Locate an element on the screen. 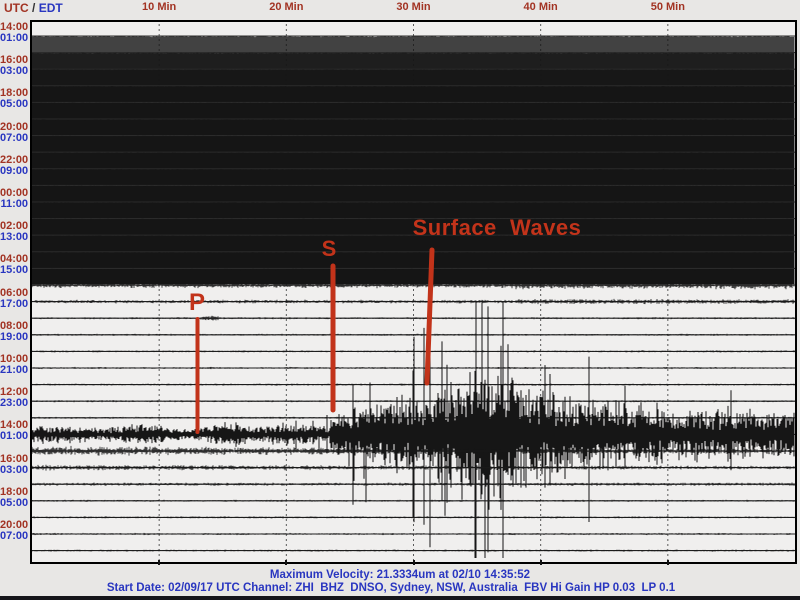  hour-label-utc: 08:00 is located at coordinates (14, 325).